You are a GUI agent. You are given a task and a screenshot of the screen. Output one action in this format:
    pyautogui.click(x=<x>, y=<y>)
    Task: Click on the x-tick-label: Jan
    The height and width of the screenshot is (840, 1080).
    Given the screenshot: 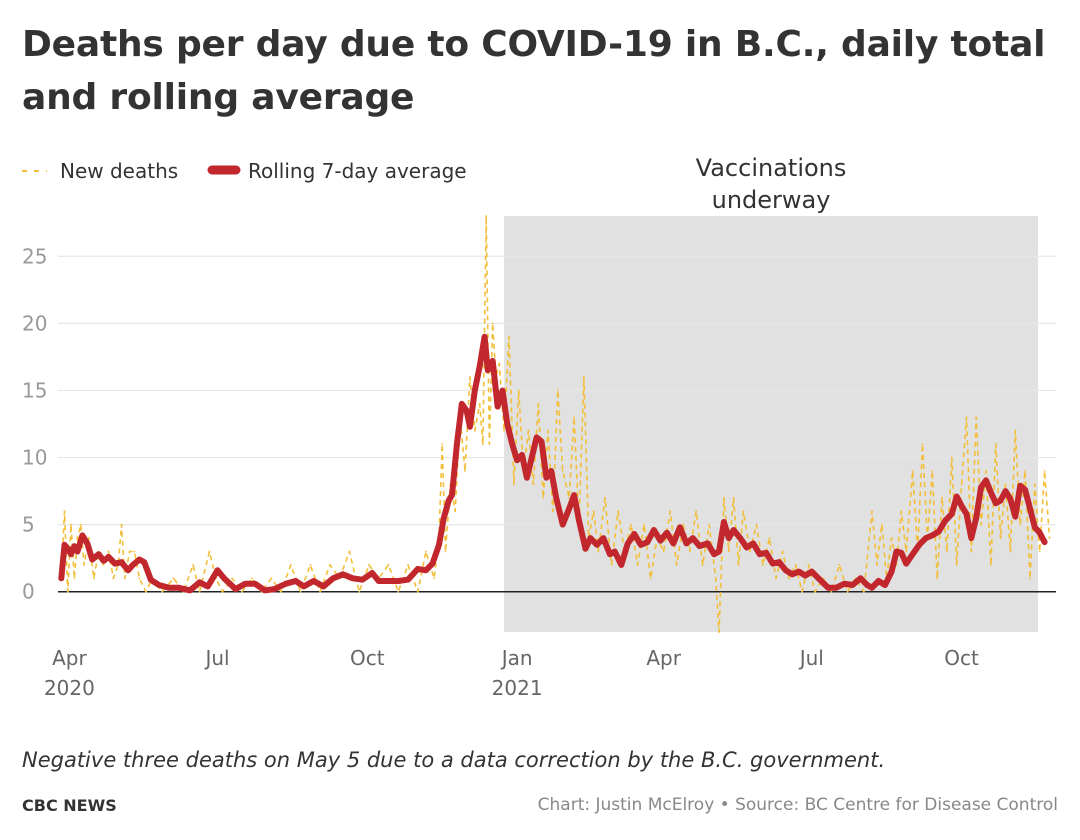 What is the action you would take?
    pyautogui.click(x=516, y=658)
    